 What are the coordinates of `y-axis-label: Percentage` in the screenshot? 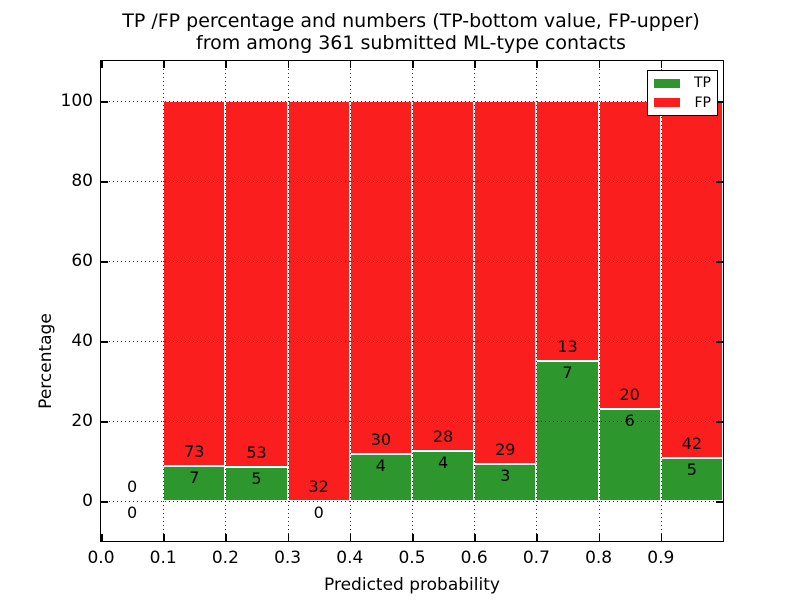 It's located at (46, 361).